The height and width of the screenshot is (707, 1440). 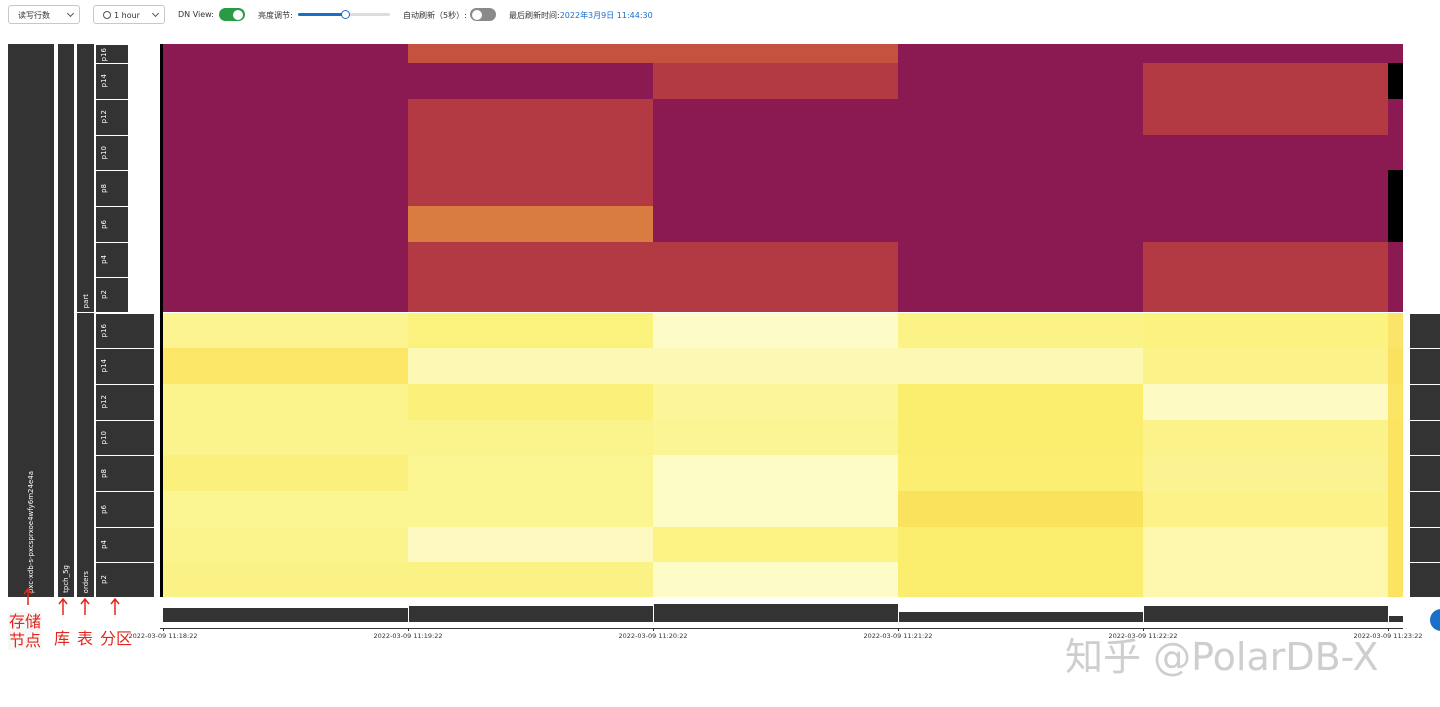 I want to click on node-block: pxc-xdb-s-pxcsprxoe4wfy6m24e4a, so click(x=31, y=320).